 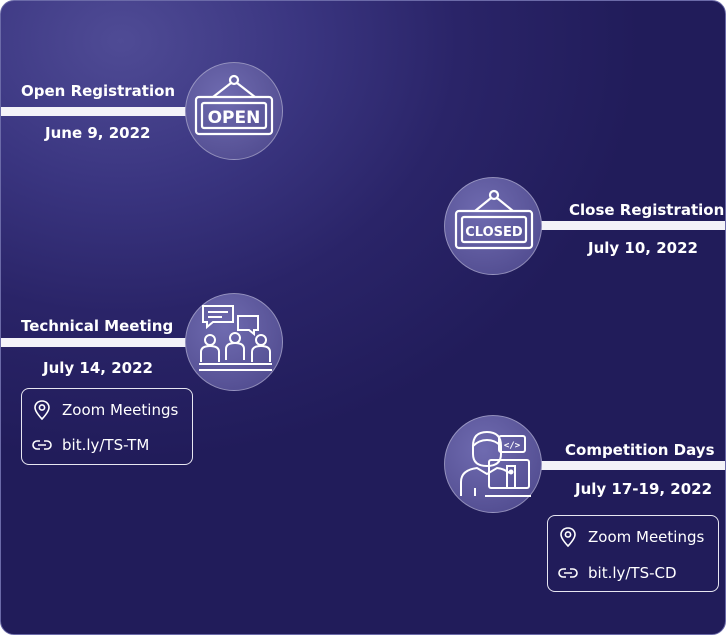 I want to click on timeline-bar-technical-meeting, so click(x=94, y=342).